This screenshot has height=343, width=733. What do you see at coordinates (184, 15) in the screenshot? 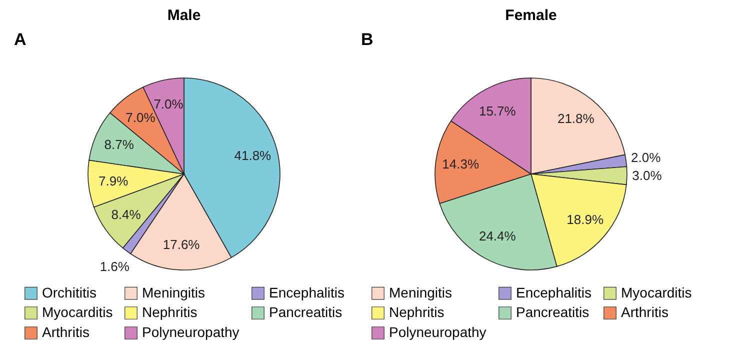
I see `chart-title: Male` at bounding box center [184, 15].